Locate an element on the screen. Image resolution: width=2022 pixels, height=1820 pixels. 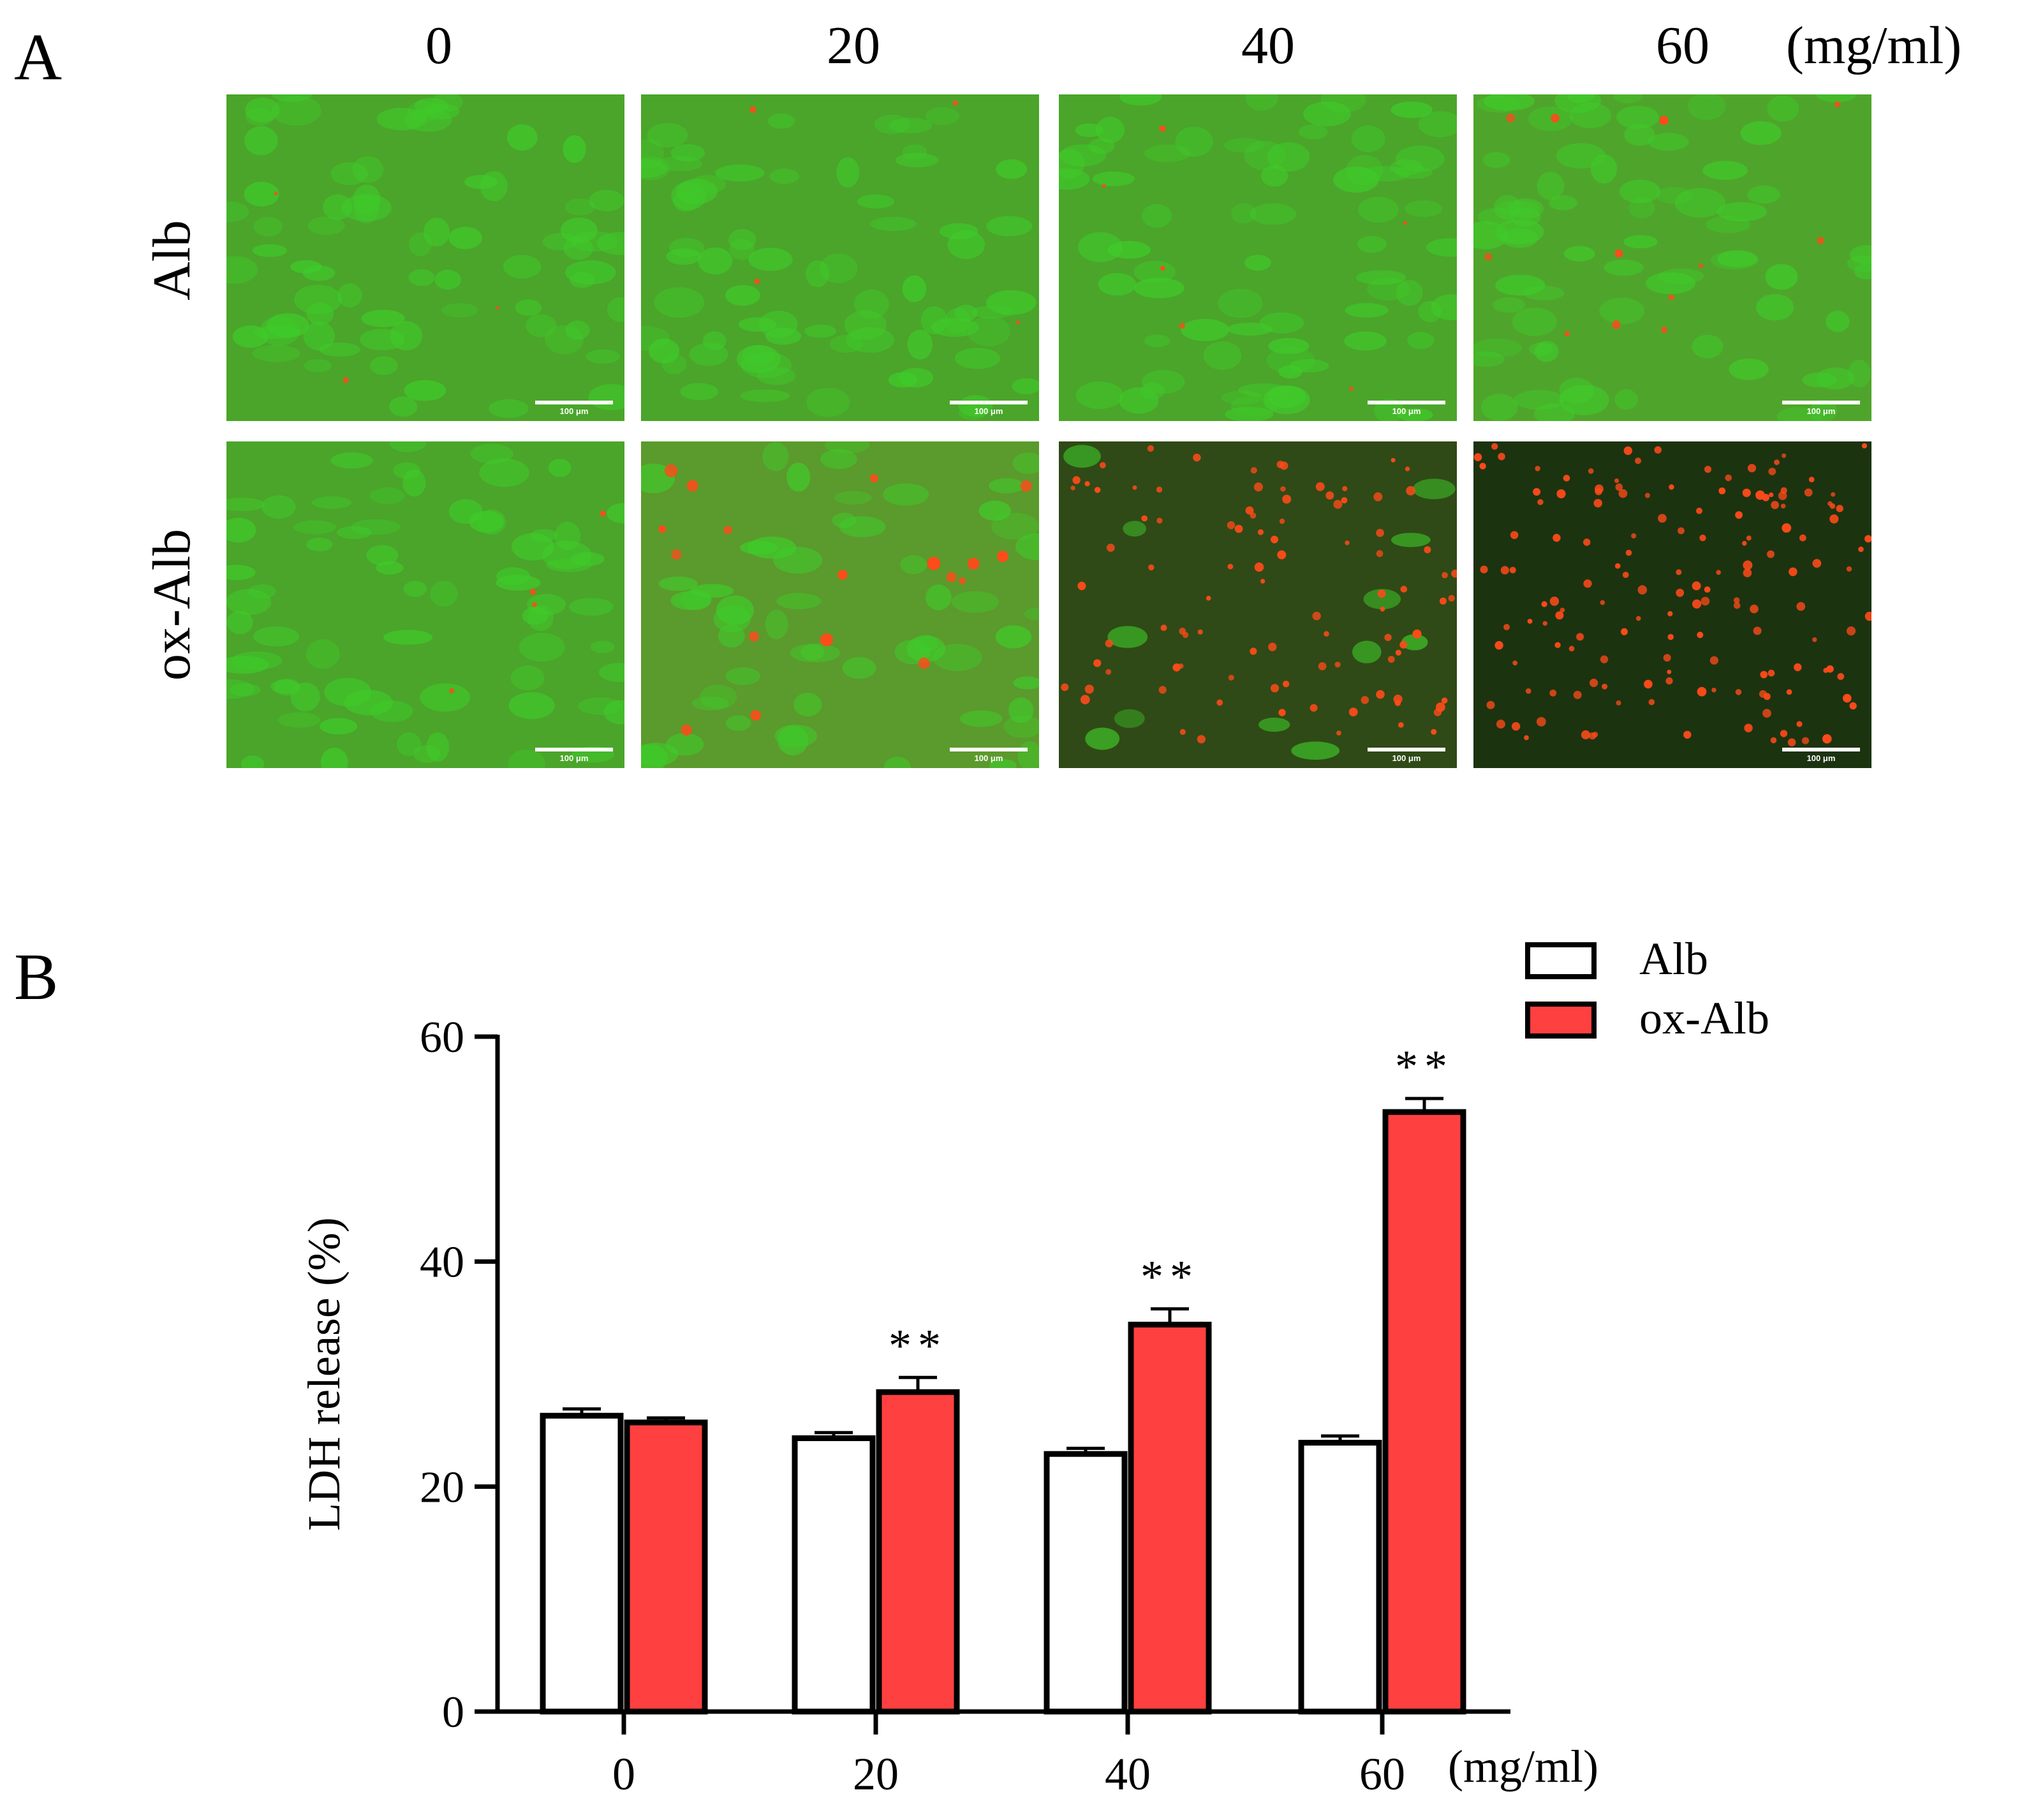
panel-b-letter: B is located at coordinates (36, 977).